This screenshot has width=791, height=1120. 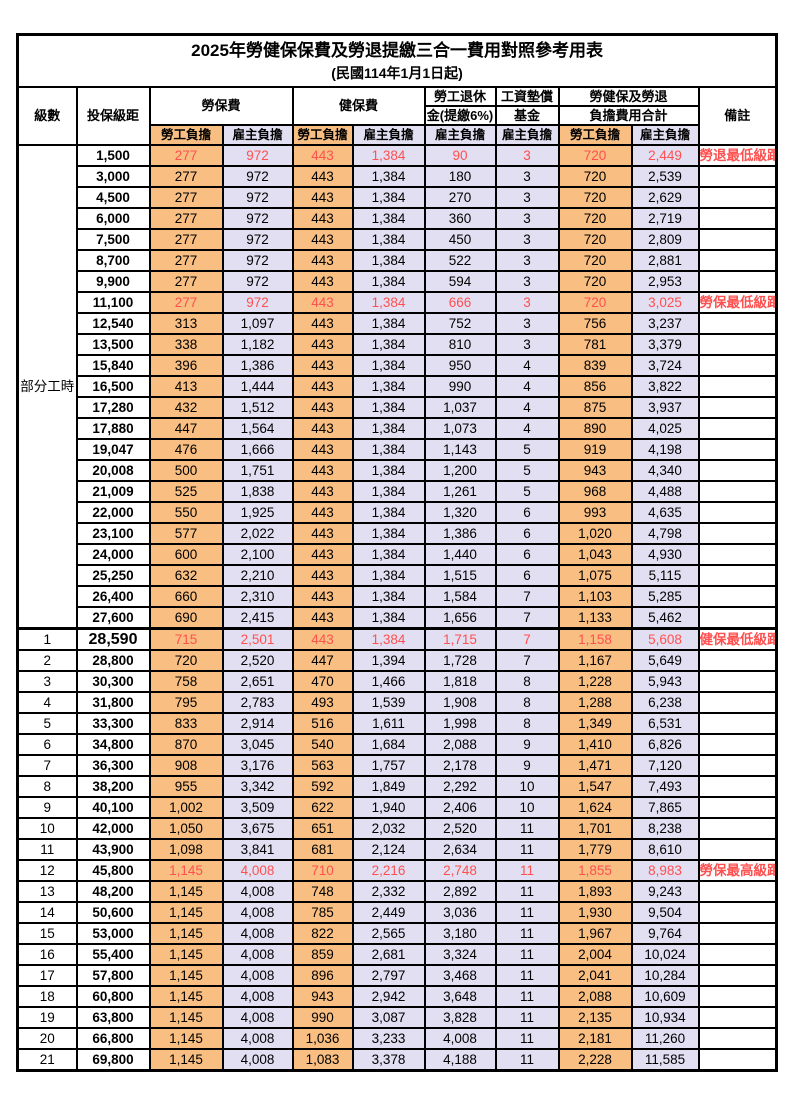 I want to click on value-cell: 3,233, so click(x=388, y=1038).